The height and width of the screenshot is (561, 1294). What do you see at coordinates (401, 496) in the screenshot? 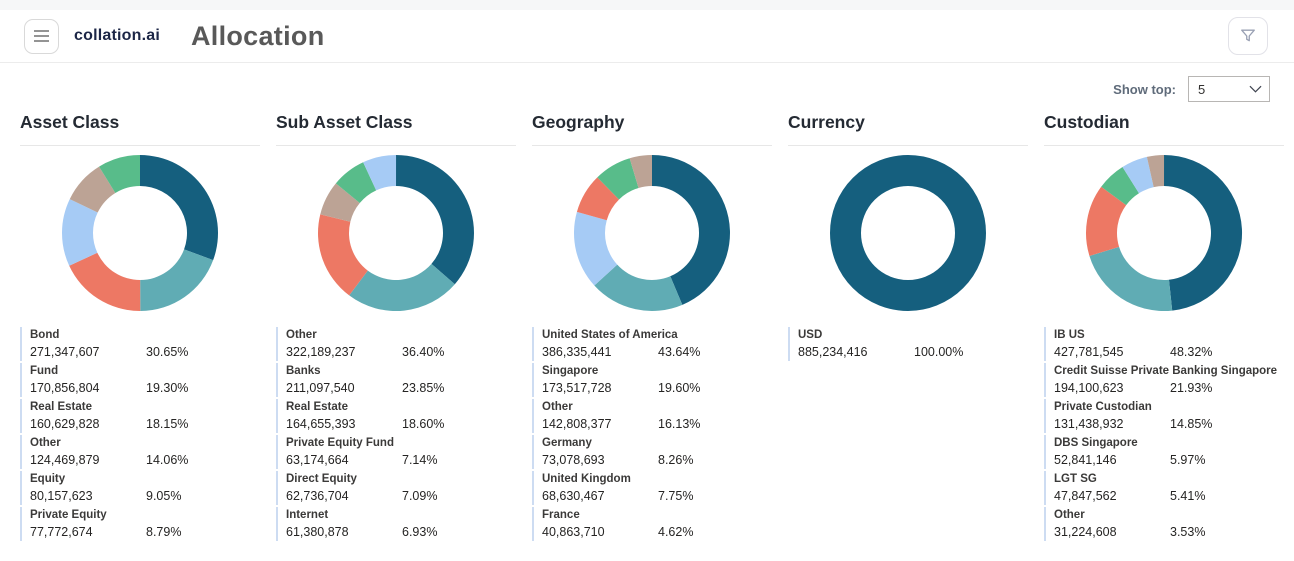
I see `legend-value-row: 62,736,704 7.09%` at bounding box center [401, 496].